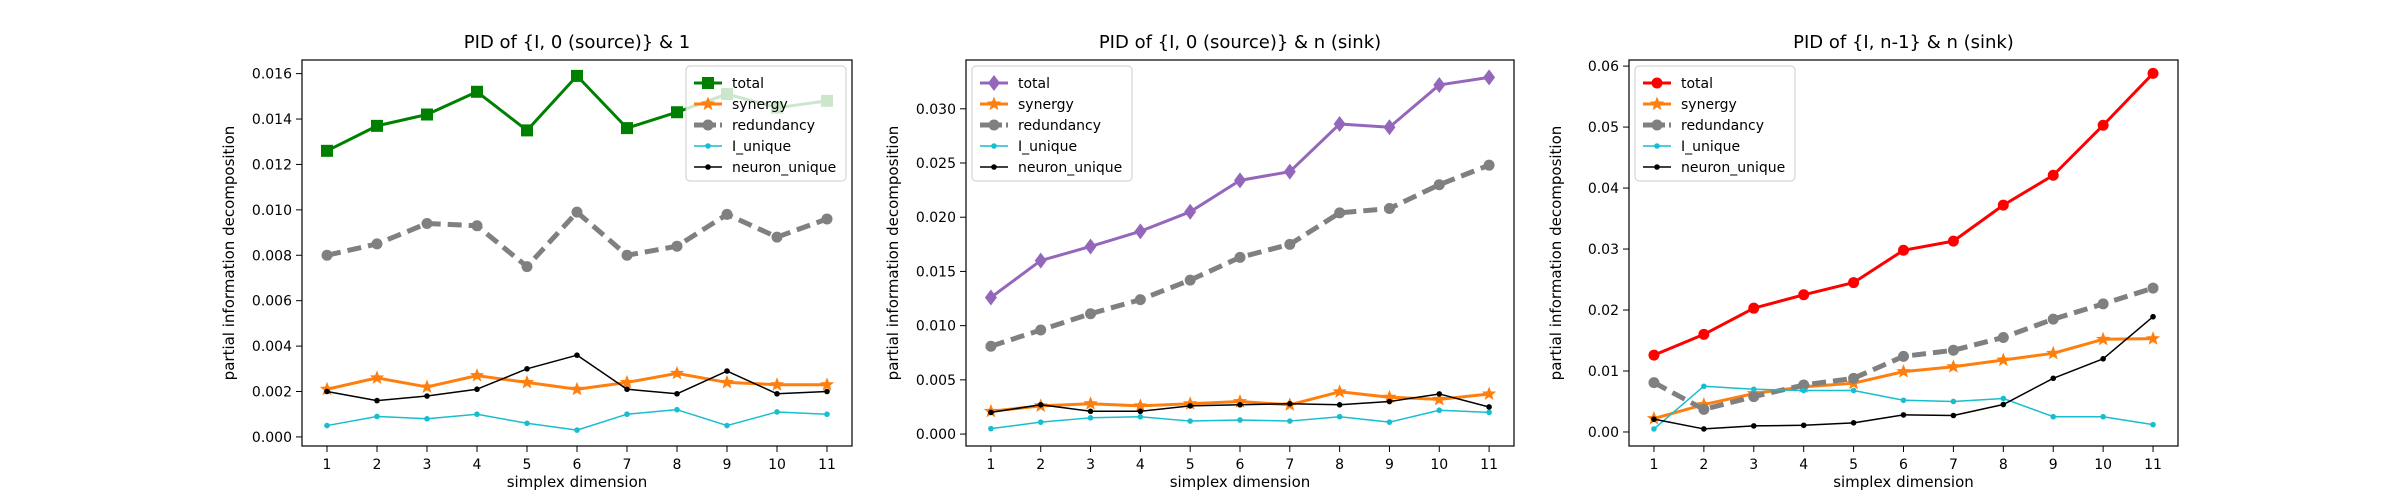 The image size is (2400, 504). What do you see at coordinates (1953, 465) in the screenshot?
I see `x-tick-label: 7` at bounding box center [1953, 465].